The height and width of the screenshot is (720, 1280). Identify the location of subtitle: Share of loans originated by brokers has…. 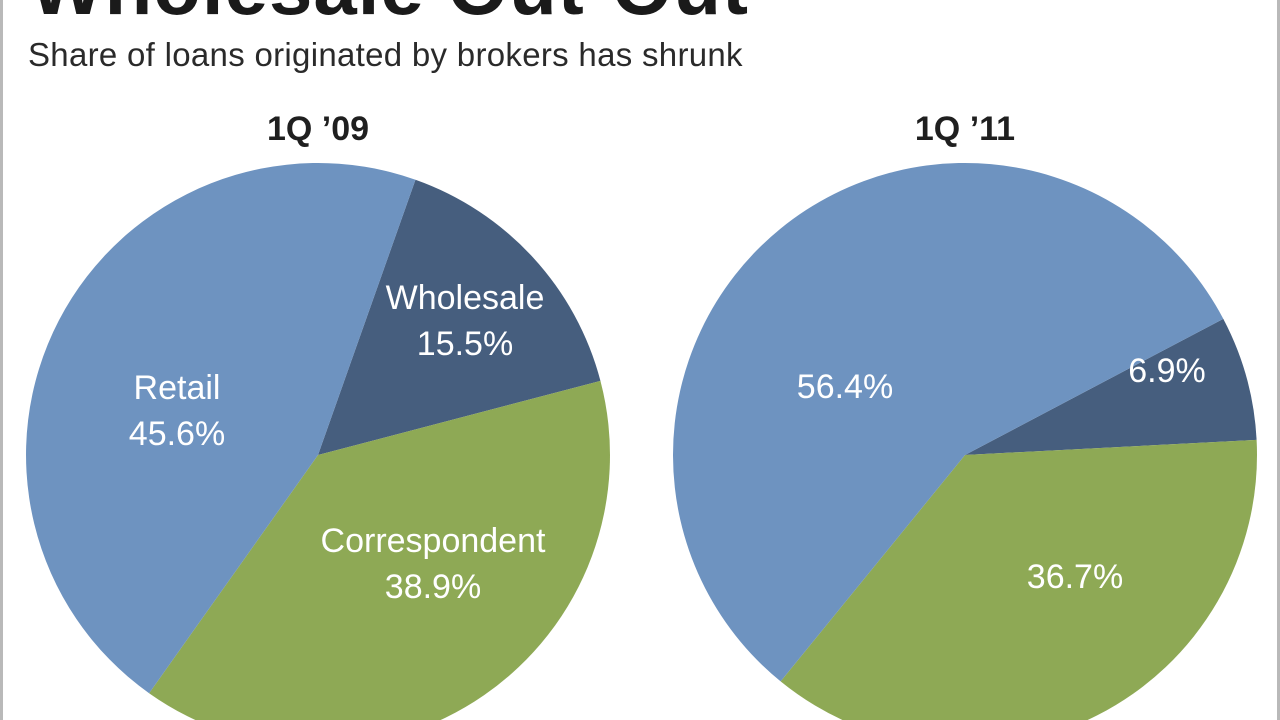
(385, 54).